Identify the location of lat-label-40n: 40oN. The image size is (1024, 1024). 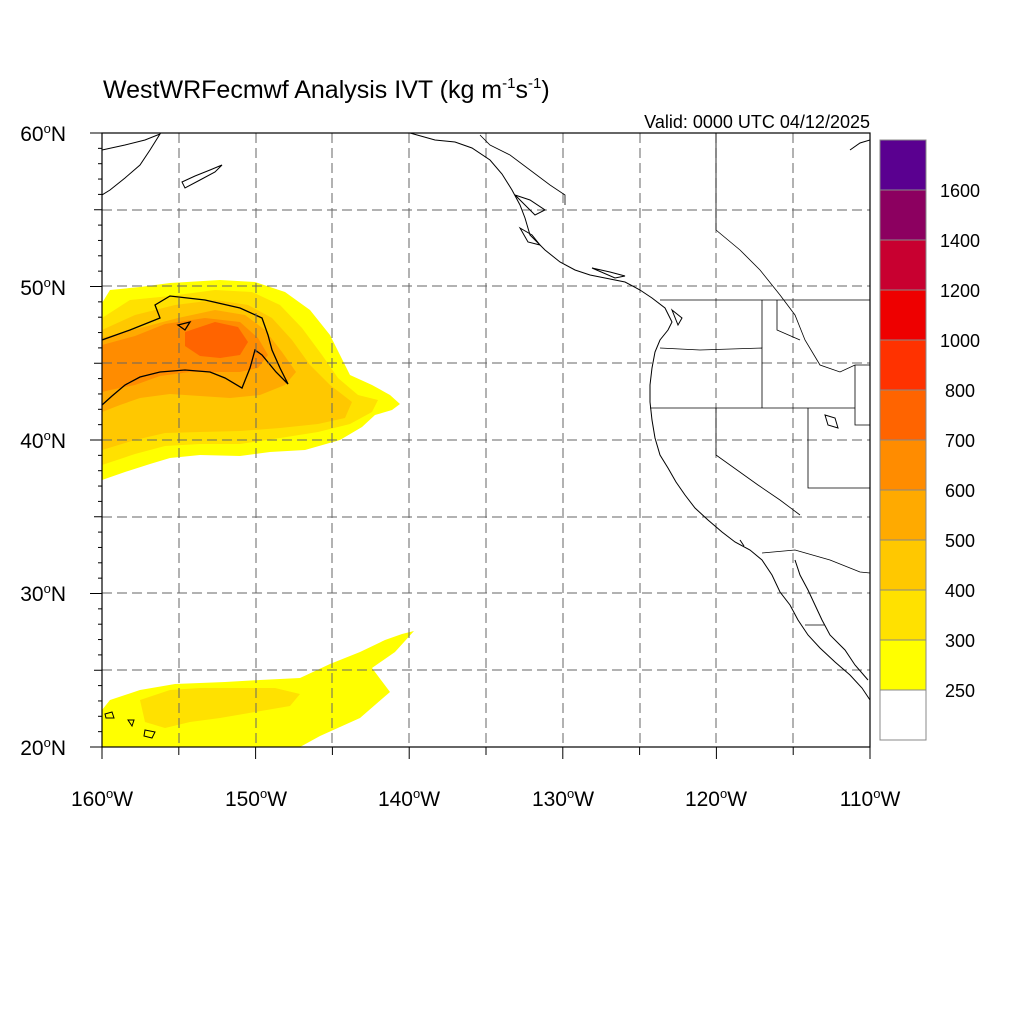
(43, 440).